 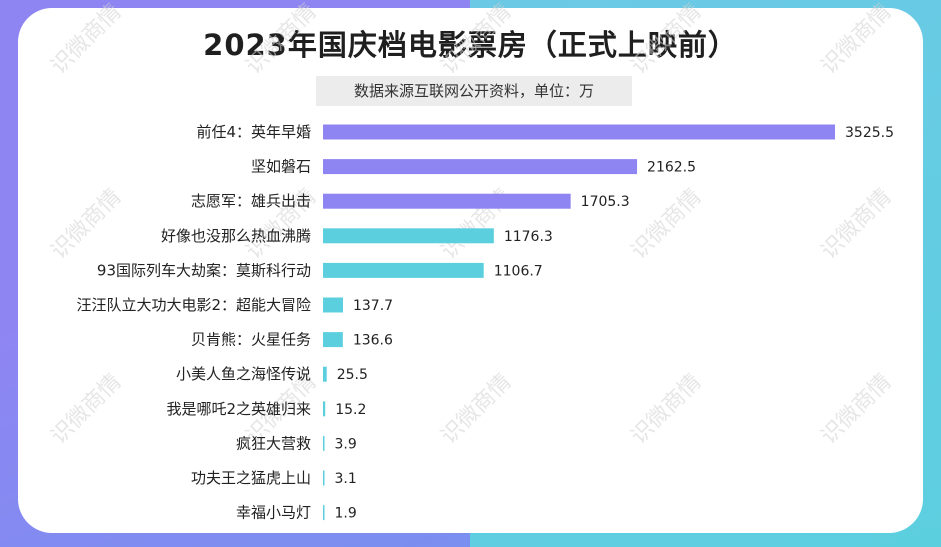 What do you see at coordinates (273, 513) in the screenshot?
I see `category-label: 幸福小马灯` at bounding box center [273, 513].